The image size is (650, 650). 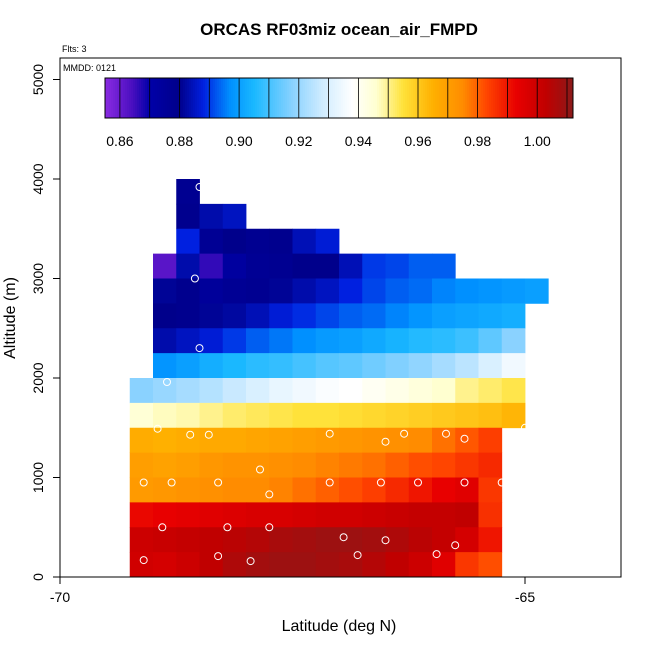 I want to click on x-axis: -70 -65, so click(x=292, y=591).